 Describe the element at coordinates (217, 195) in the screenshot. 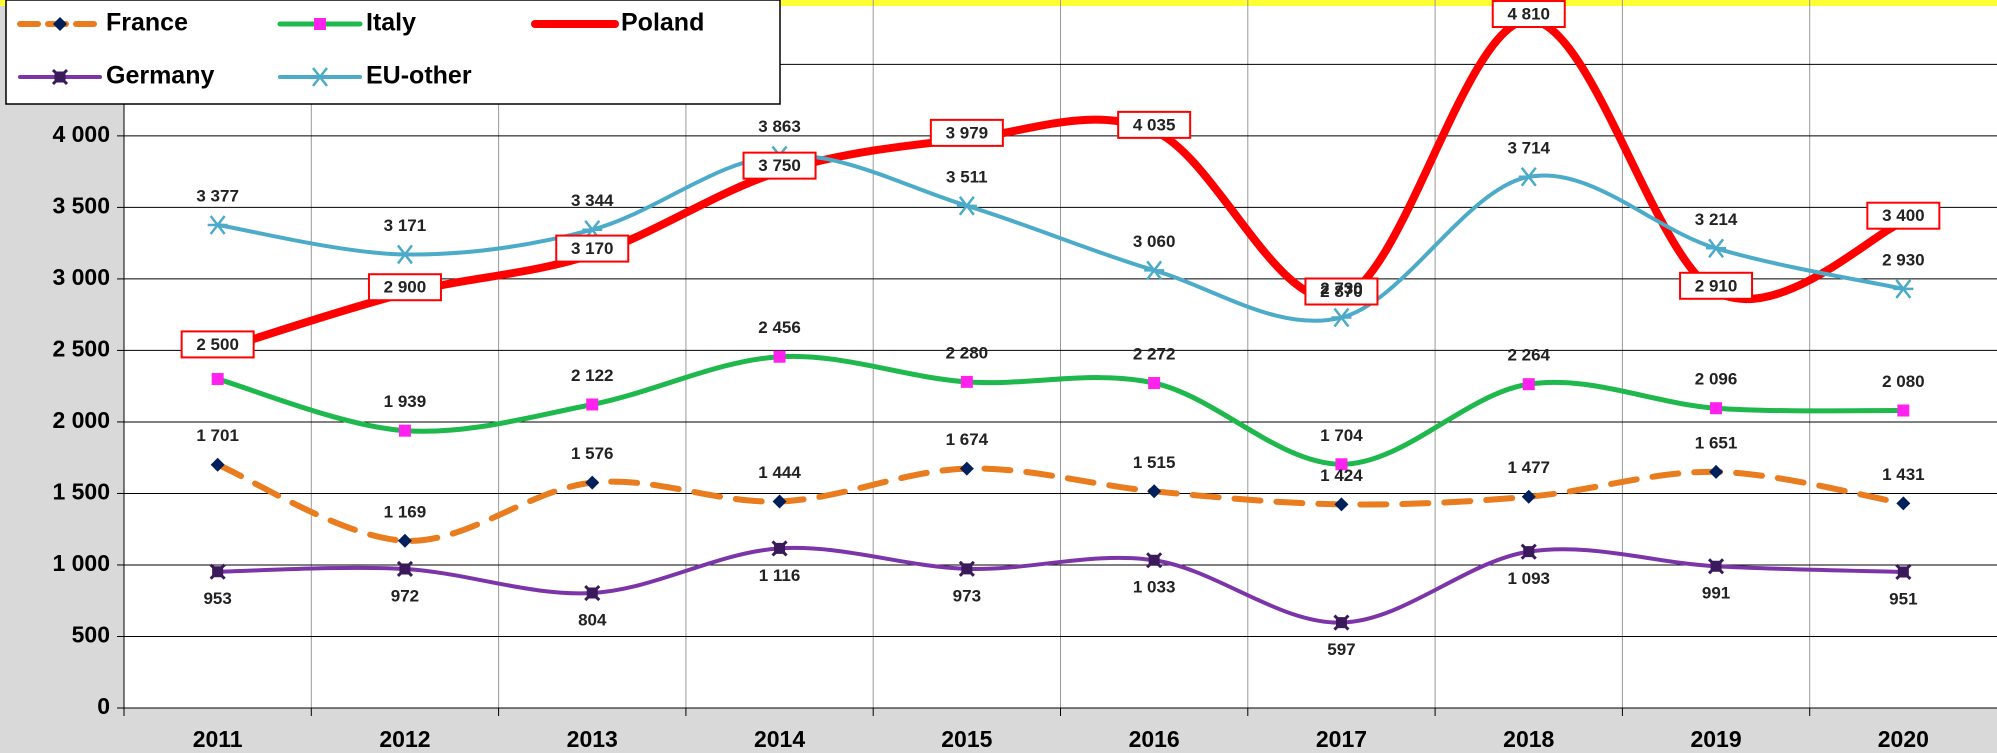

I see `value-label: 3 377` at that location.